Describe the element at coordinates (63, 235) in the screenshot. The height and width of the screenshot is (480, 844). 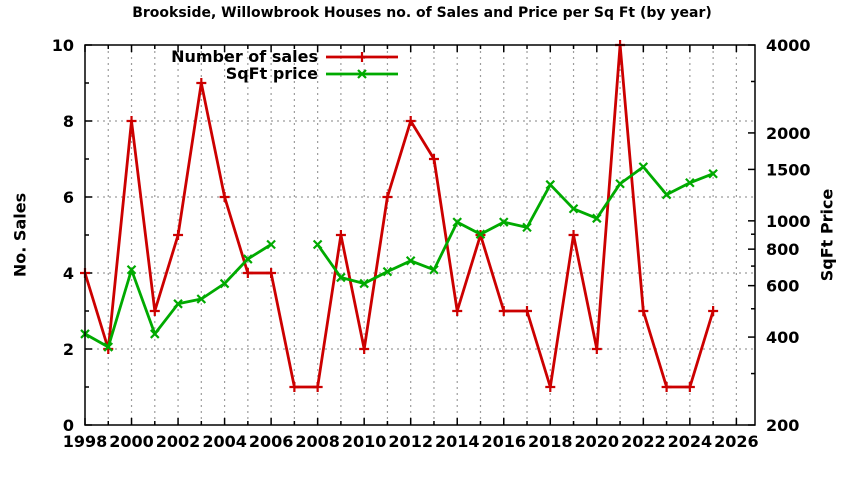
I see `left-axis-tick-labels: 0 2 4 6 8 10` at that location.